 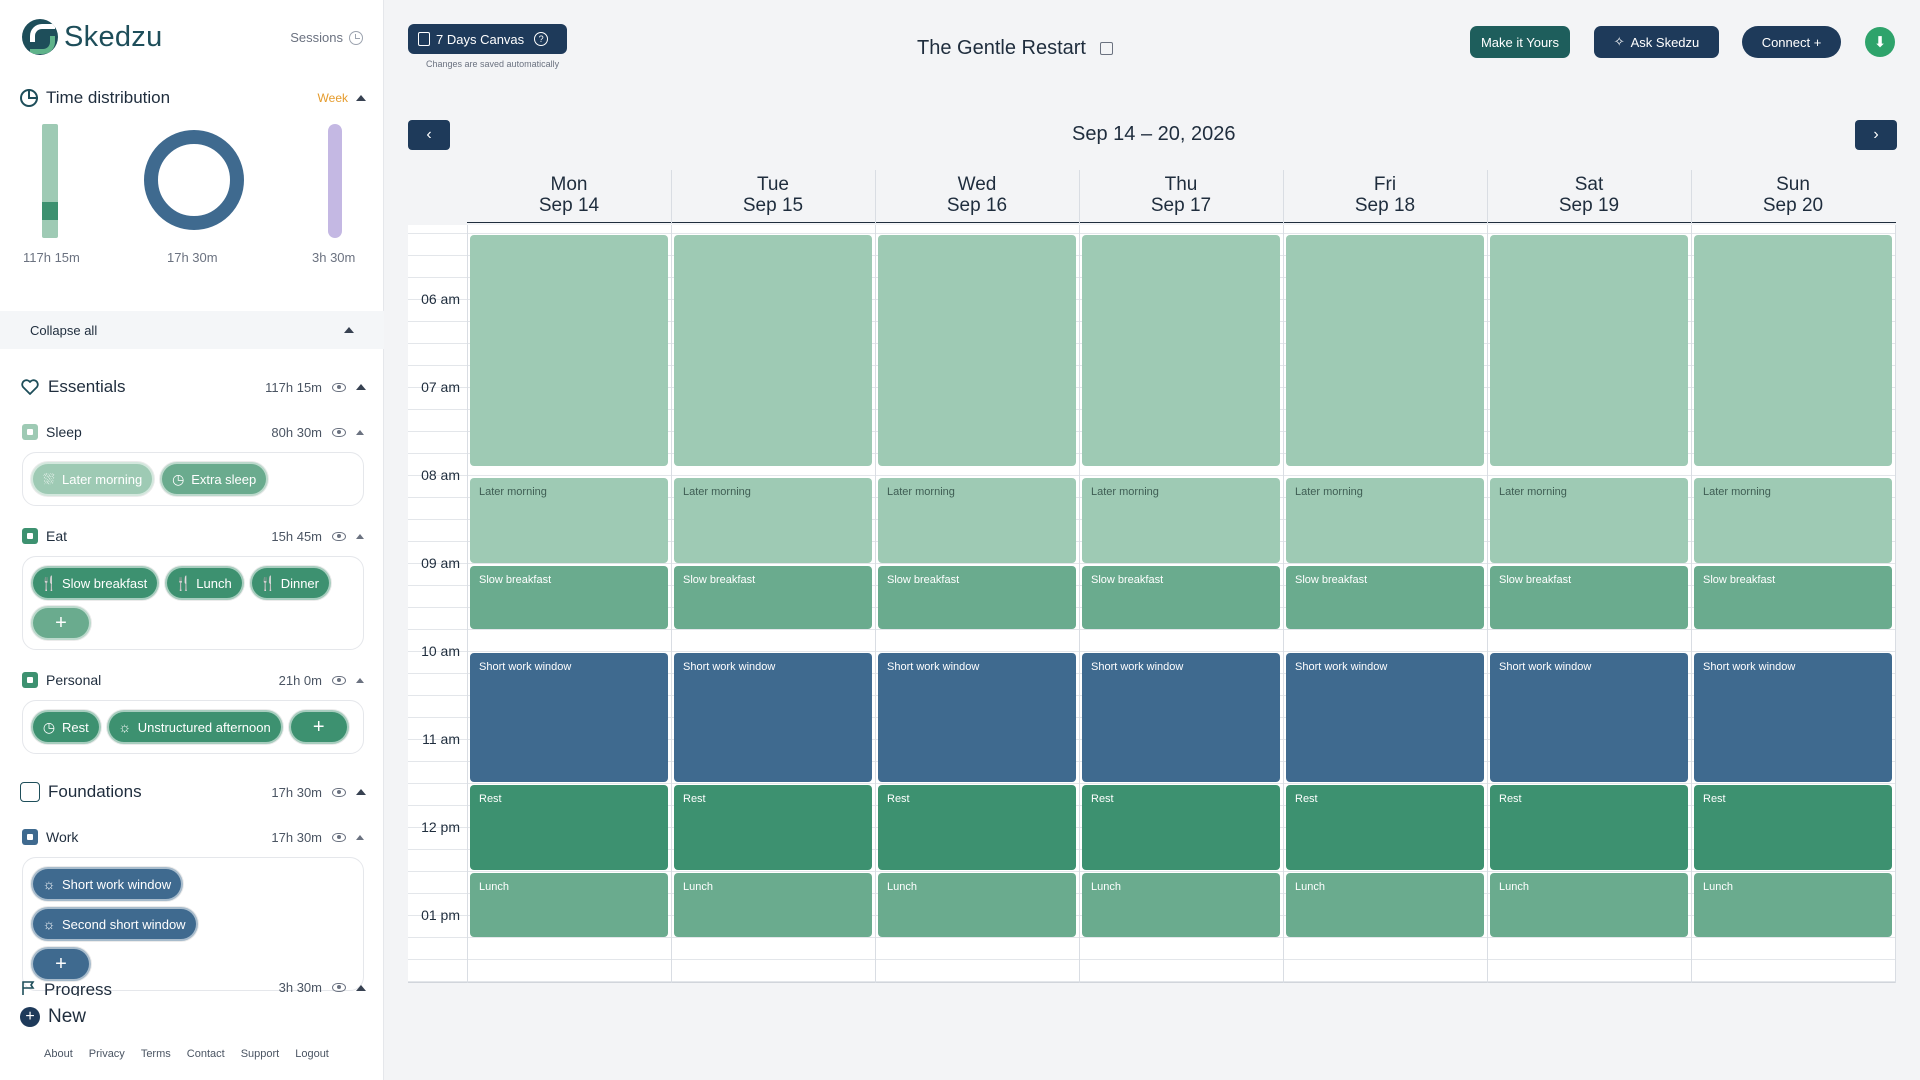 What do you see at coordinates (1791, 42) in the screenshot?
I see `connect-button: Connect +` at bounding box center [1791, 42].